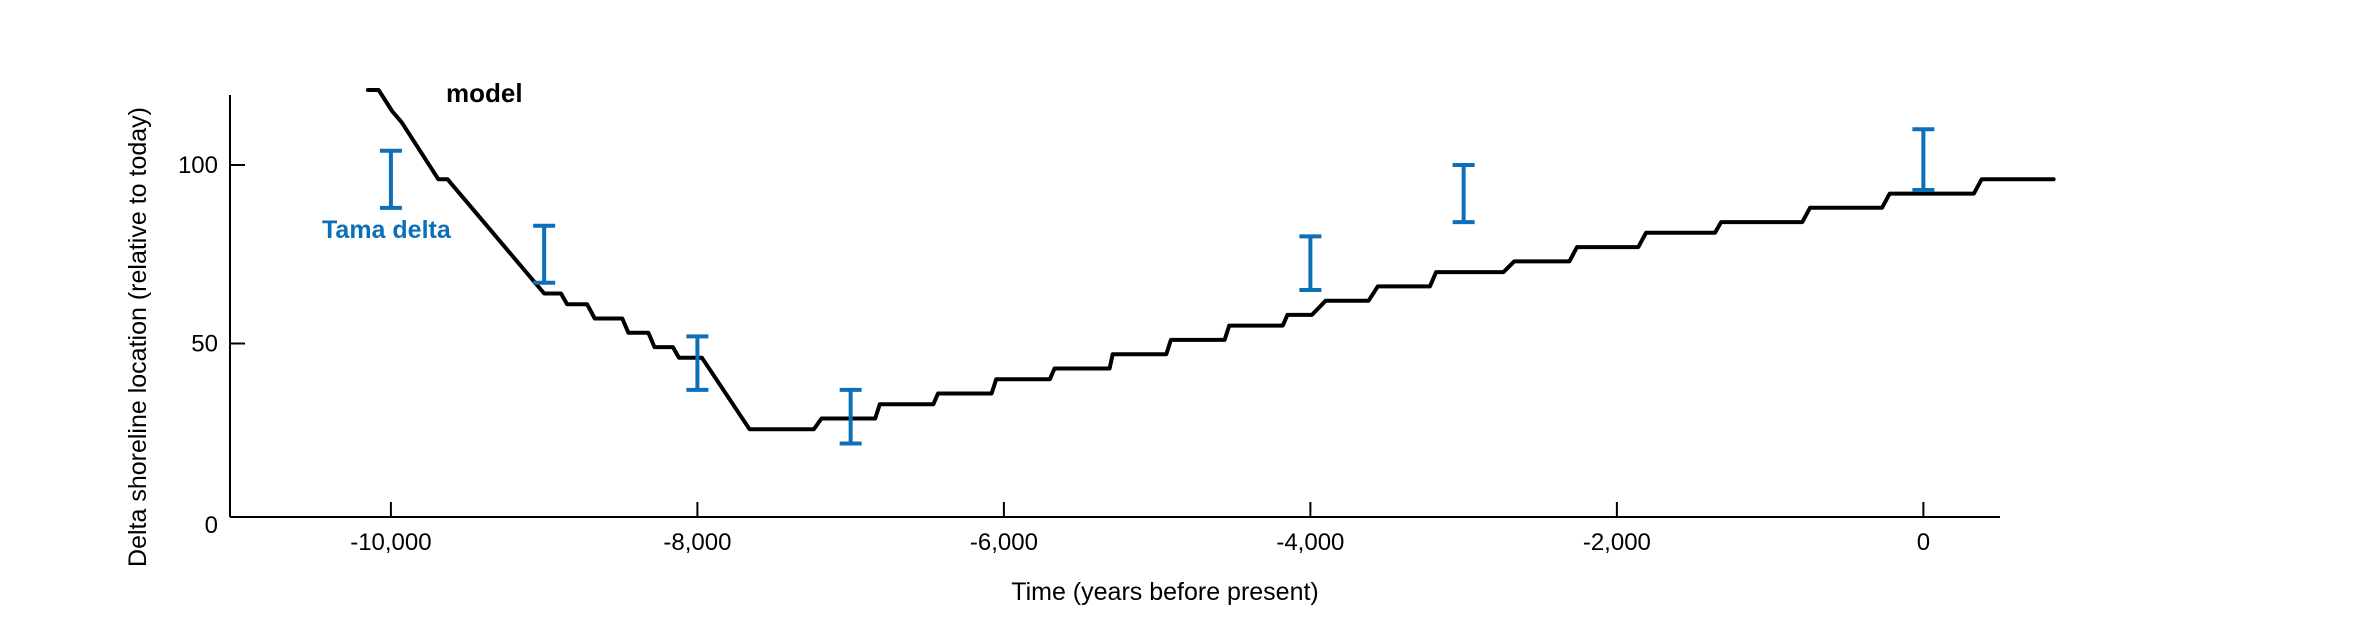 This screenshot has width=2371, height=639. Describe the element at coordinates (1165, 592) in the screenshot. I see `x-axis-title: Time (years before present)` at that location.